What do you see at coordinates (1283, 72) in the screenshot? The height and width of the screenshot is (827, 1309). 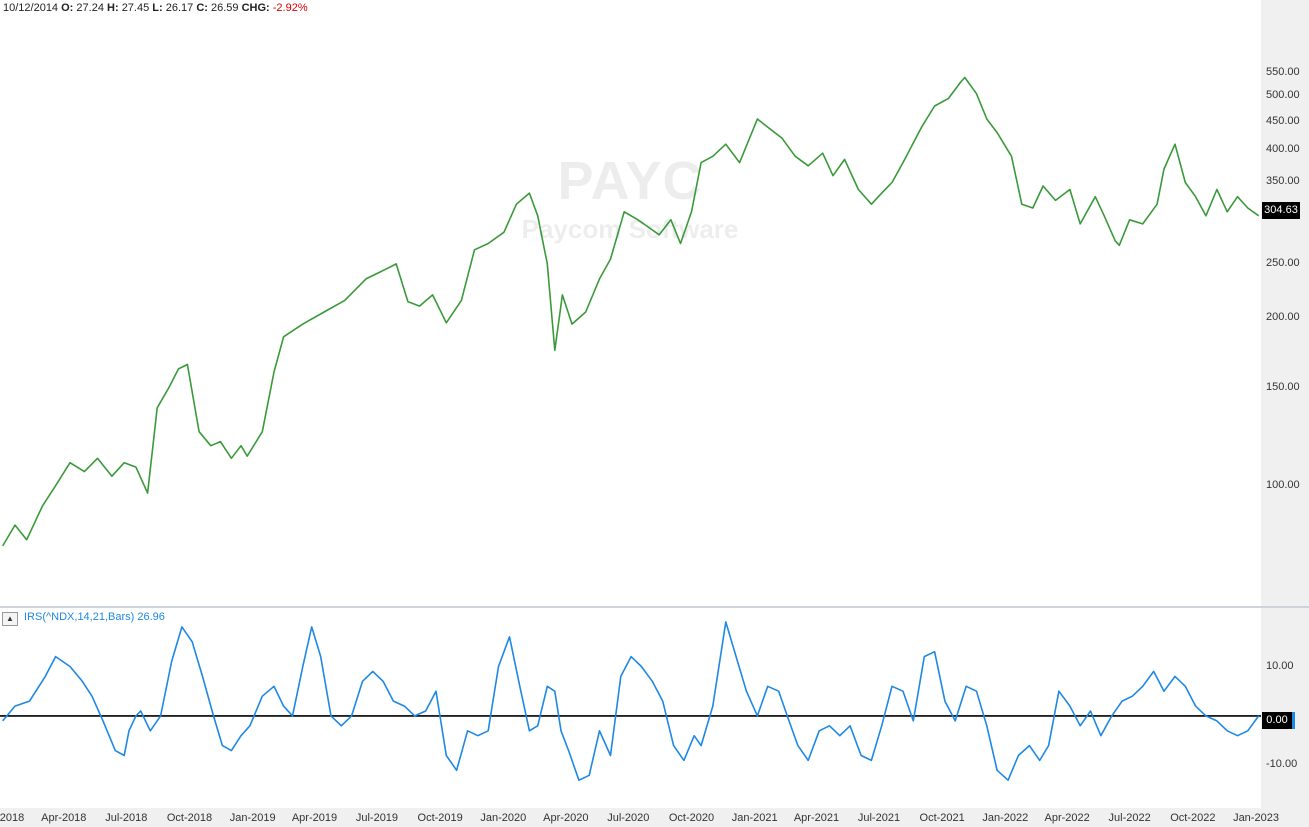 I see `price-tick-label: 550.00` at bounding box center [1283, 72].